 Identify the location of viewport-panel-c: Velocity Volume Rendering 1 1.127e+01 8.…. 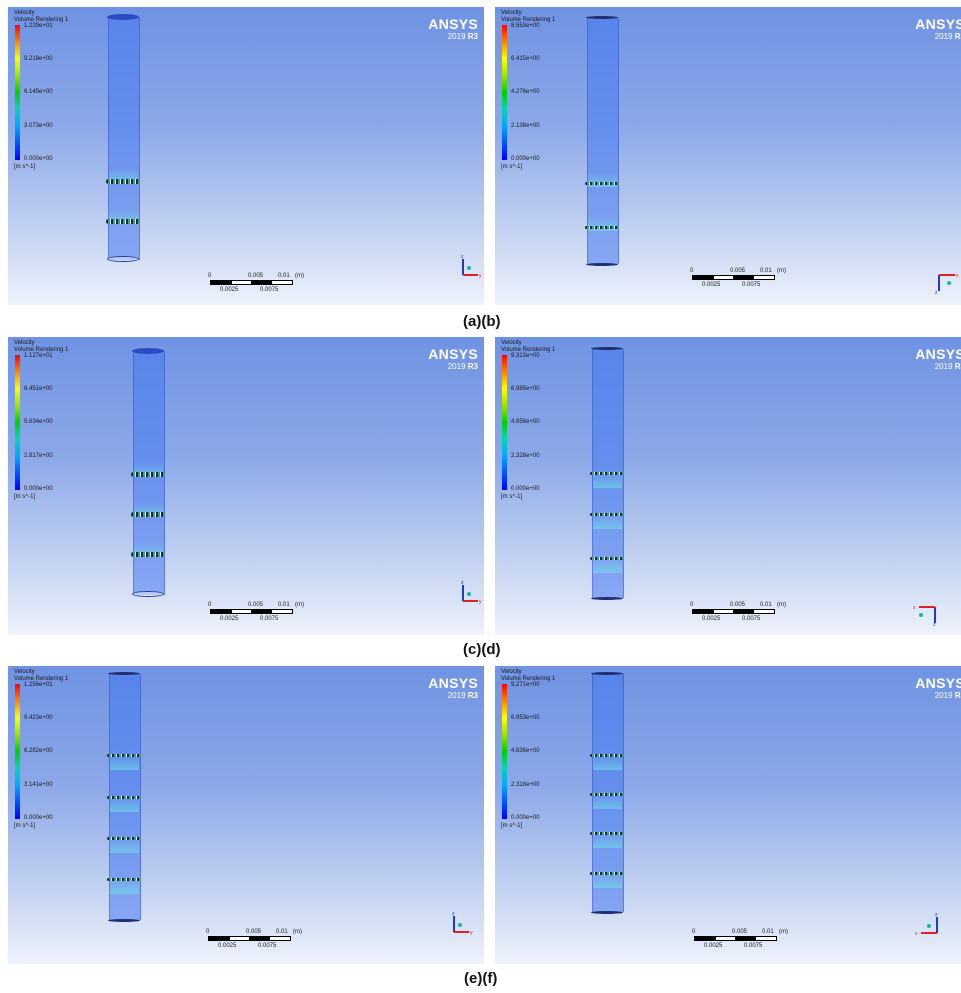
(246, 486).